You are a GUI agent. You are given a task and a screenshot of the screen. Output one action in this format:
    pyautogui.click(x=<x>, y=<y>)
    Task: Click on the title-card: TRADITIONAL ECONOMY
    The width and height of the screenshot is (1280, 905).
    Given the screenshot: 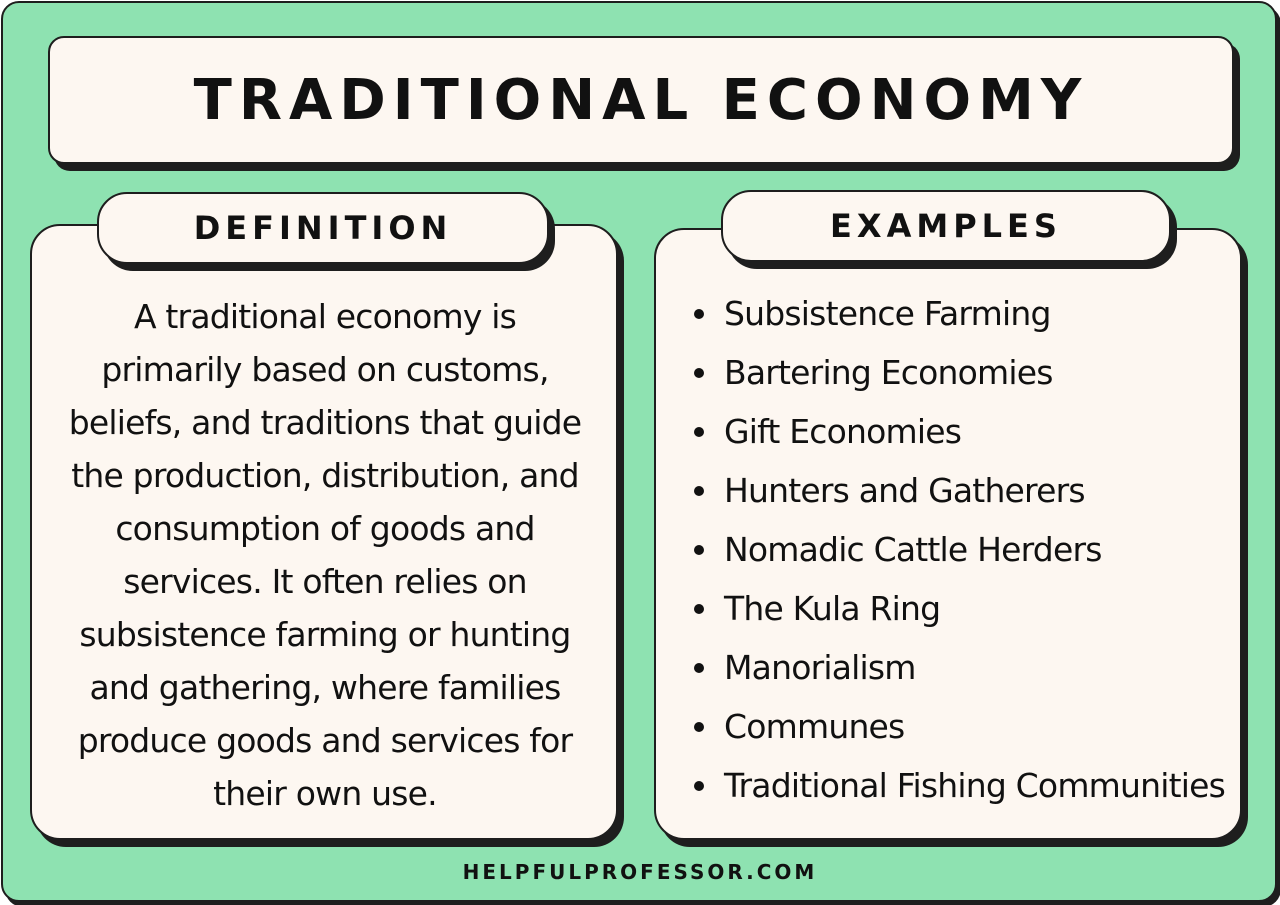 What is the action you would take?
    pyautogui.click(x=641, y=100)
    